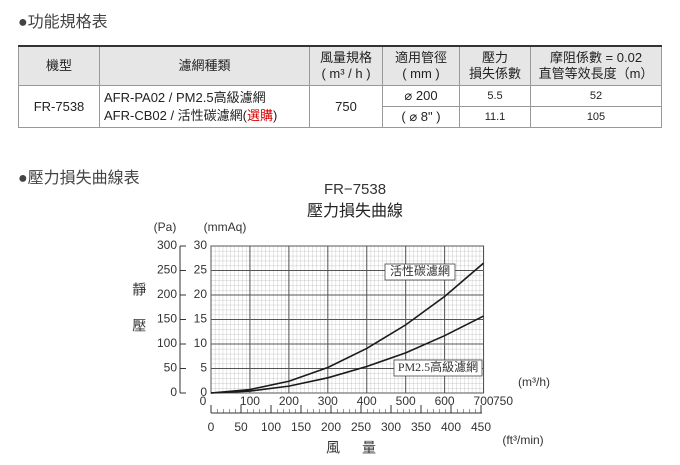 The height and width of the screenshot is (465, 680). Describe the element at coordinates (484, 401) in the screenshot. I see `x-tick-label: 700` at that location.